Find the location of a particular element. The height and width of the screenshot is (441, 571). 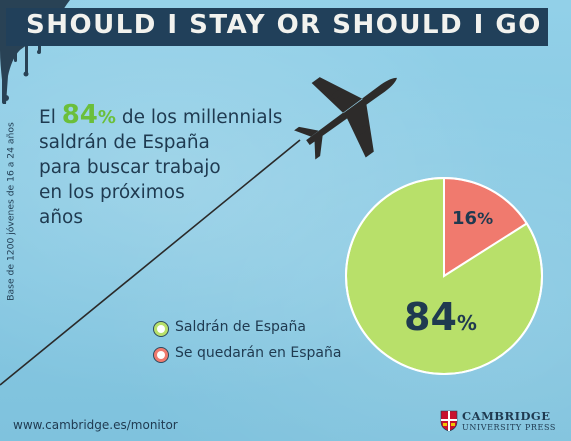

headline-line-5: años is located at coordinates (61, 217).